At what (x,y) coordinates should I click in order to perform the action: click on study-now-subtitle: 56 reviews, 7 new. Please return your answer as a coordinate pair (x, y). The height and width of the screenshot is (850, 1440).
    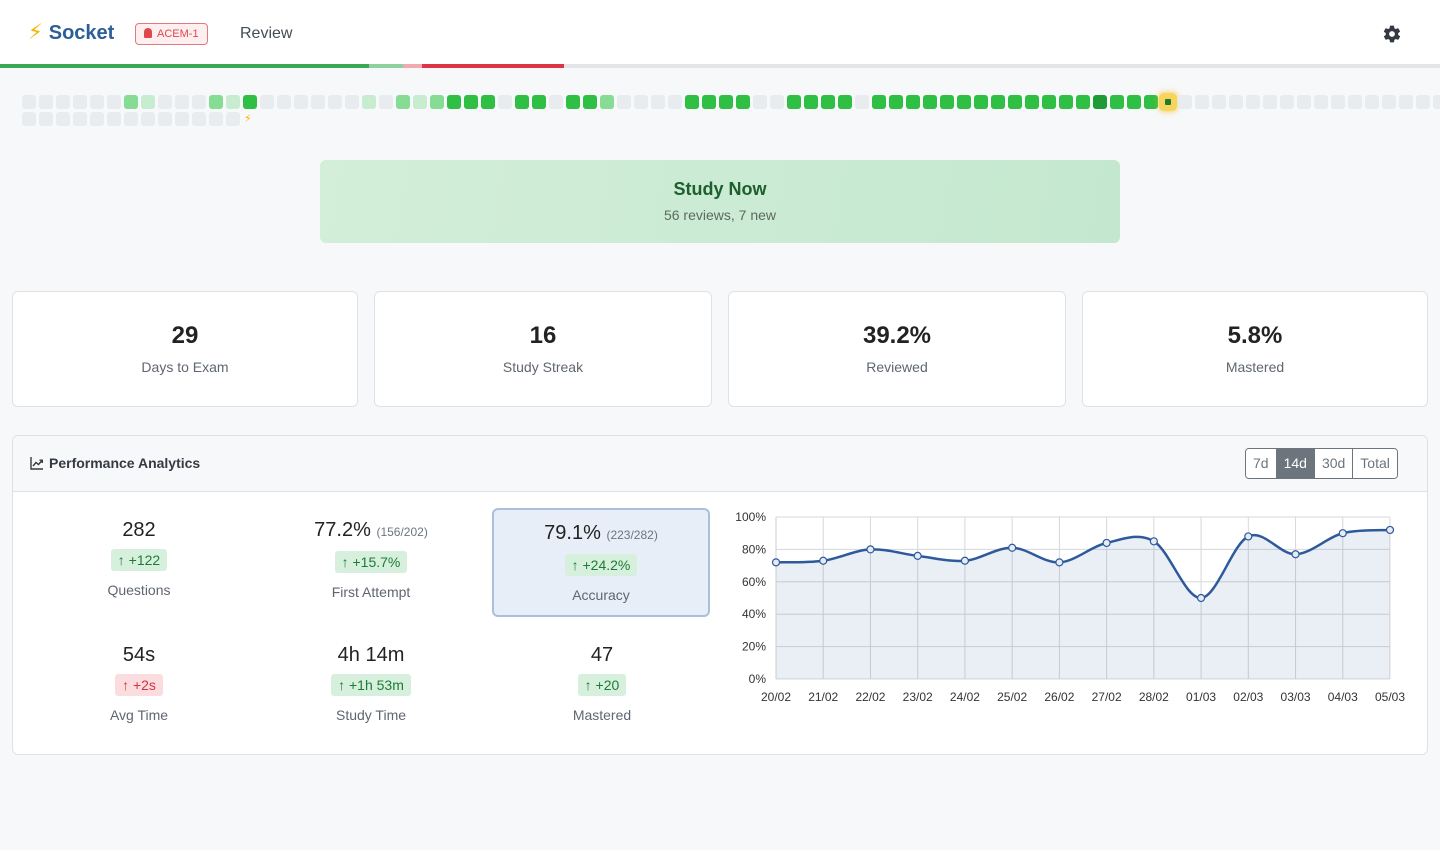
    Looking at the image, I should click on (720, 215).